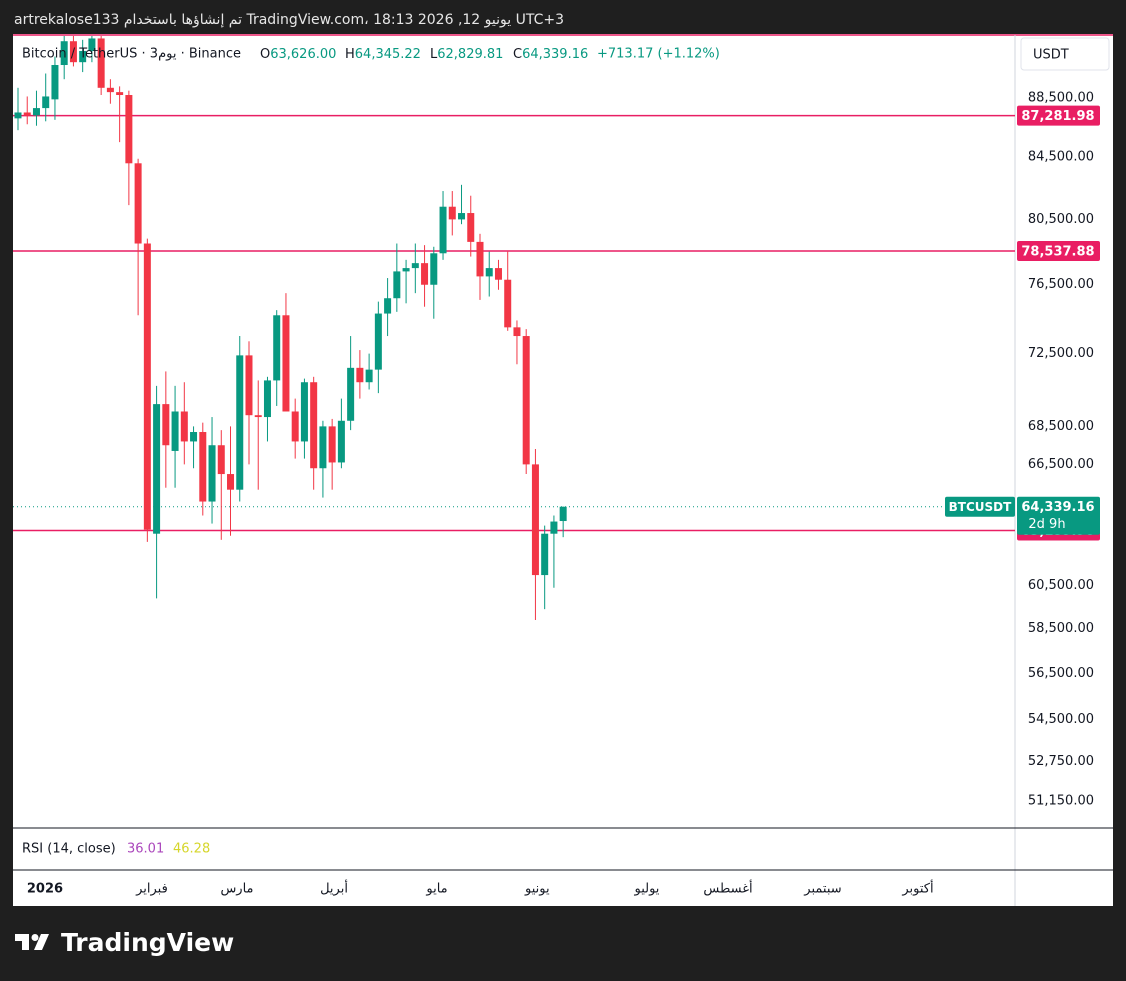 The width and height of the screenshot is (1126, 981). I want to click on ohlc-key: H, so click(350, 54).